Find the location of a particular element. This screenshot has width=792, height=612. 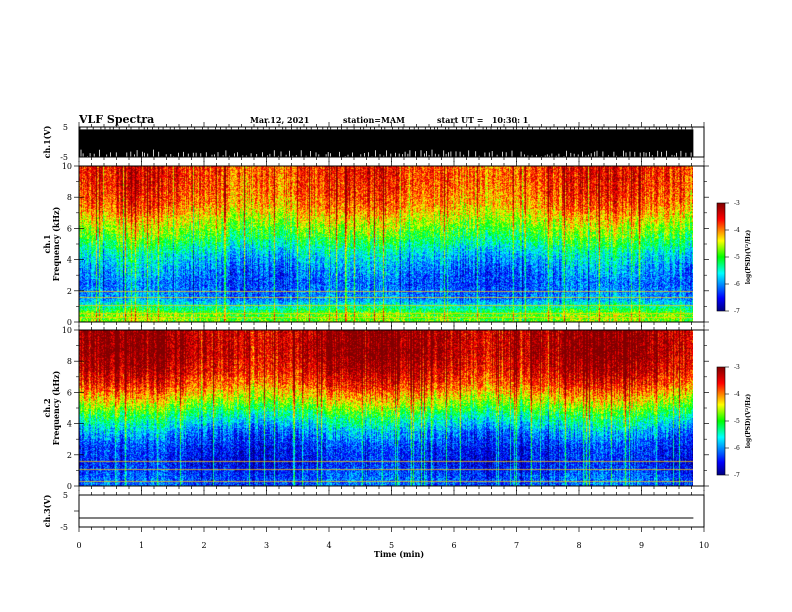

x-tick-label: 1 is located at coordinates (141, 545).